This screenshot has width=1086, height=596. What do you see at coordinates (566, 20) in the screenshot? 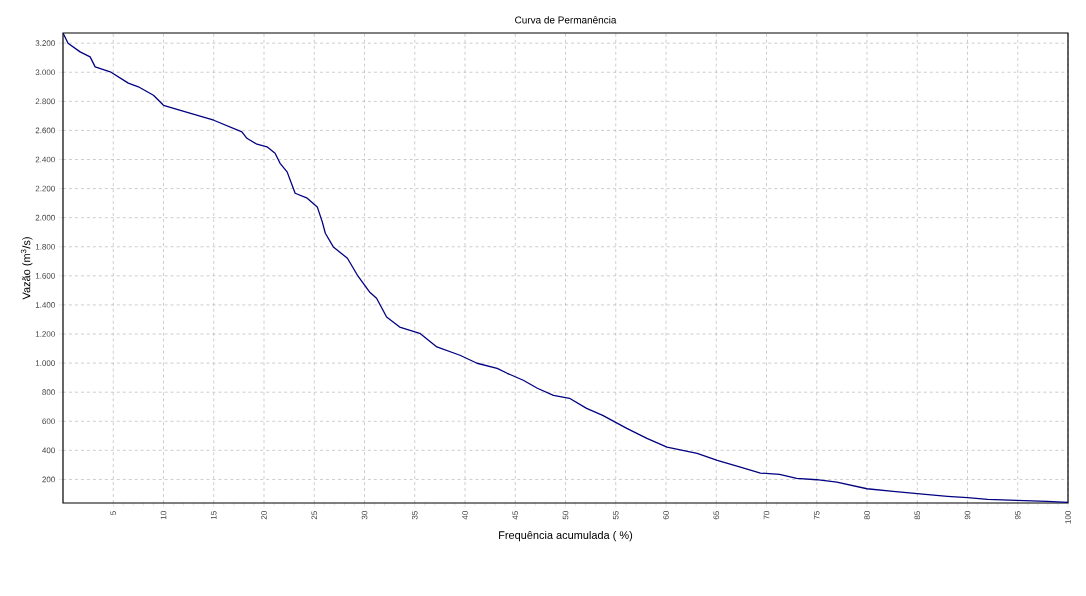
I see `chart-title: Curva de Permanência` at bounding box center [566, 20].